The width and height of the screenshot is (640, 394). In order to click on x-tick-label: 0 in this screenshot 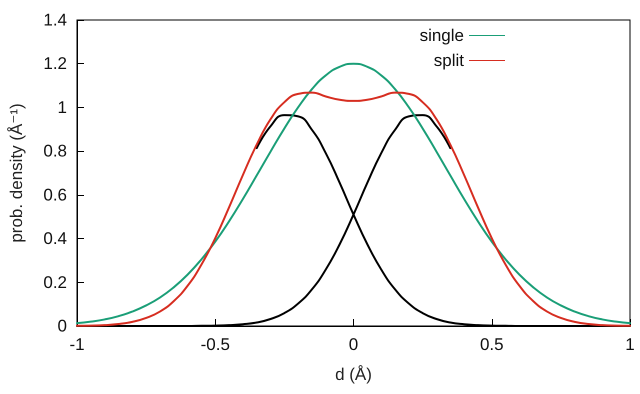, I will do `click(353, 344)`.